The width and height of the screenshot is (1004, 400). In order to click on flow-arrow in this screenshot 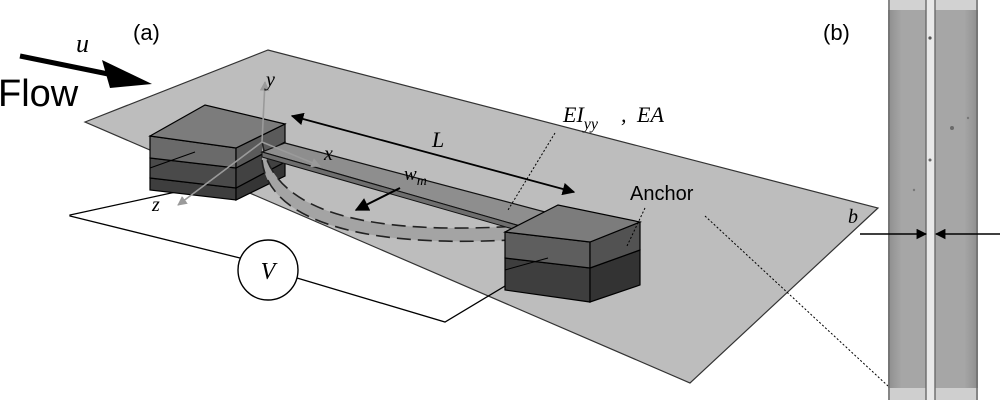, I will do `click(85, 70)`.